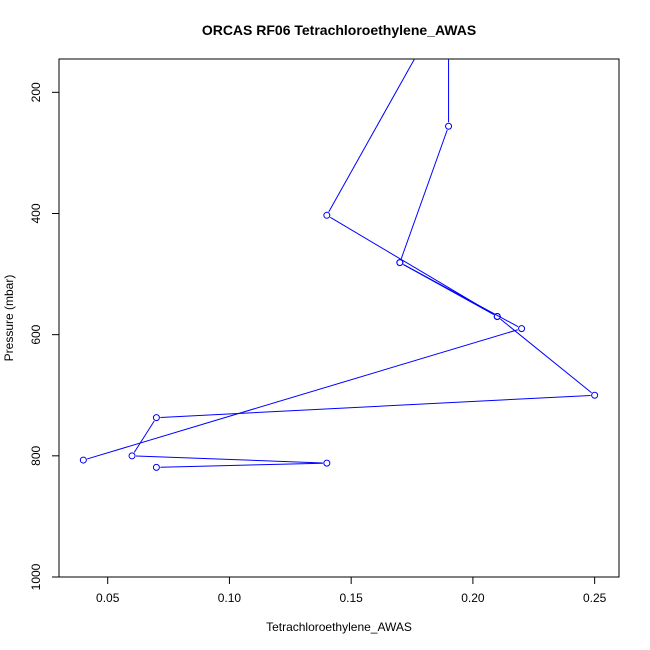 This screenshot has width=650, height=650. Describe the element at coordinates (36, 92) in the screenshot. I see `y-tick-label: 200` at that location.